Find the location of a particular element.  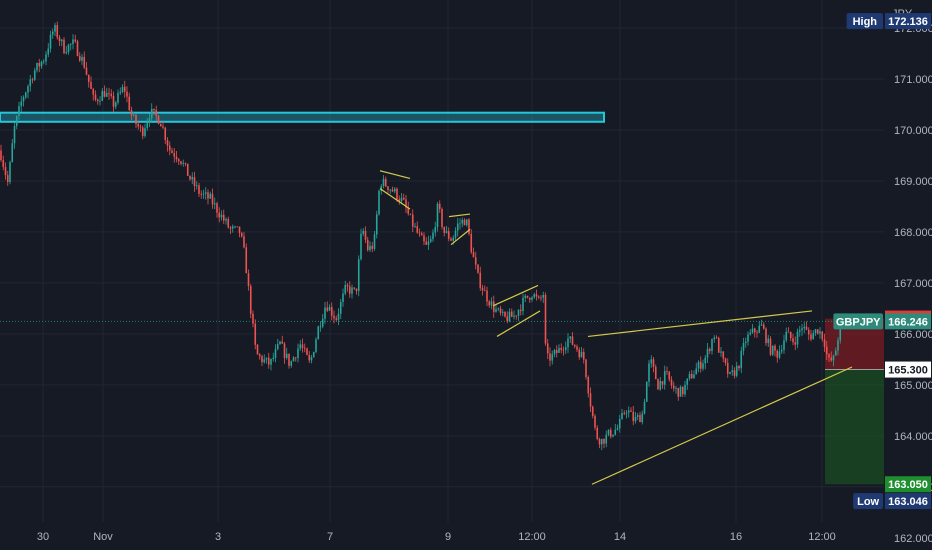

target-price-tag: 163.050 is located at coordinates (908, 484).